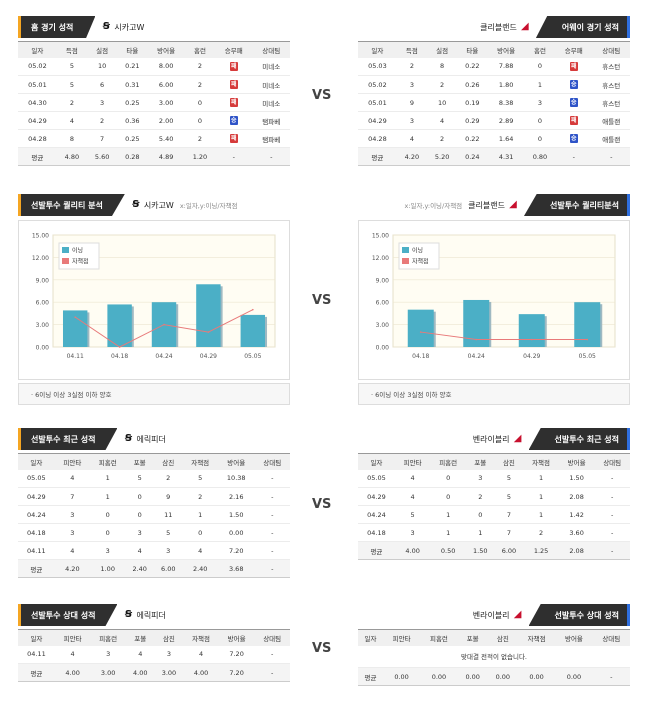  I want to click on y-tick-label: 12.00, so click(380, 258).